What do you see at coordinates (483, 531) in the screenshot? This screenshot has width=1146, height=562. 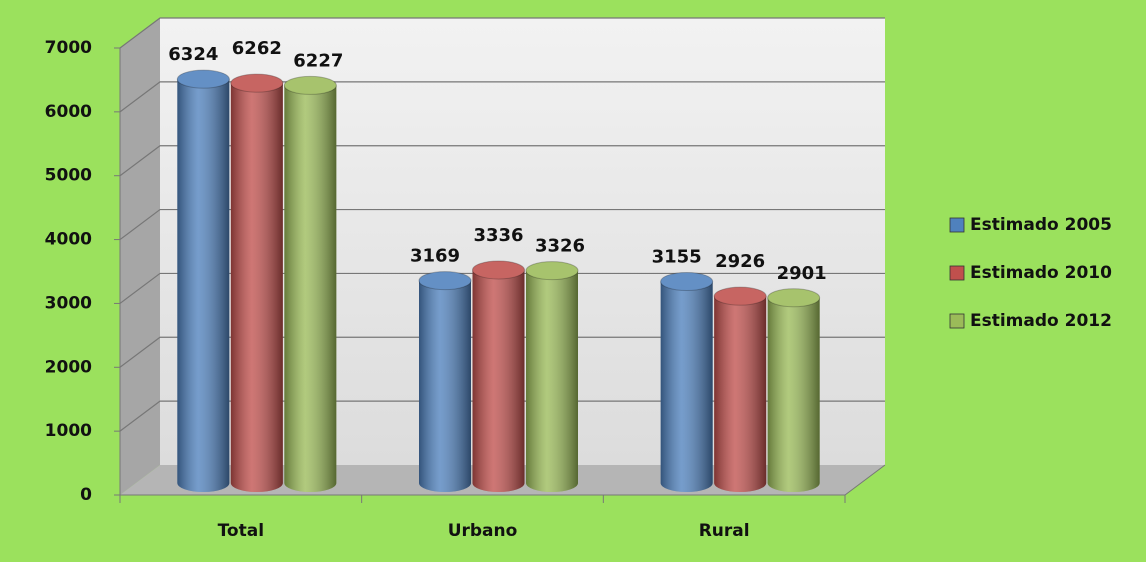 I see `x-tick-label: Urbano` at bounding box center [483, 531].